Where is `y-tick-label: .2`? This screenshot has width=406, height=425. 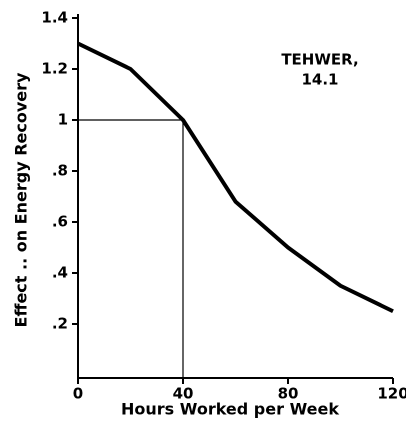
y-tick-label: .2 is located at coordinates (60, 324).